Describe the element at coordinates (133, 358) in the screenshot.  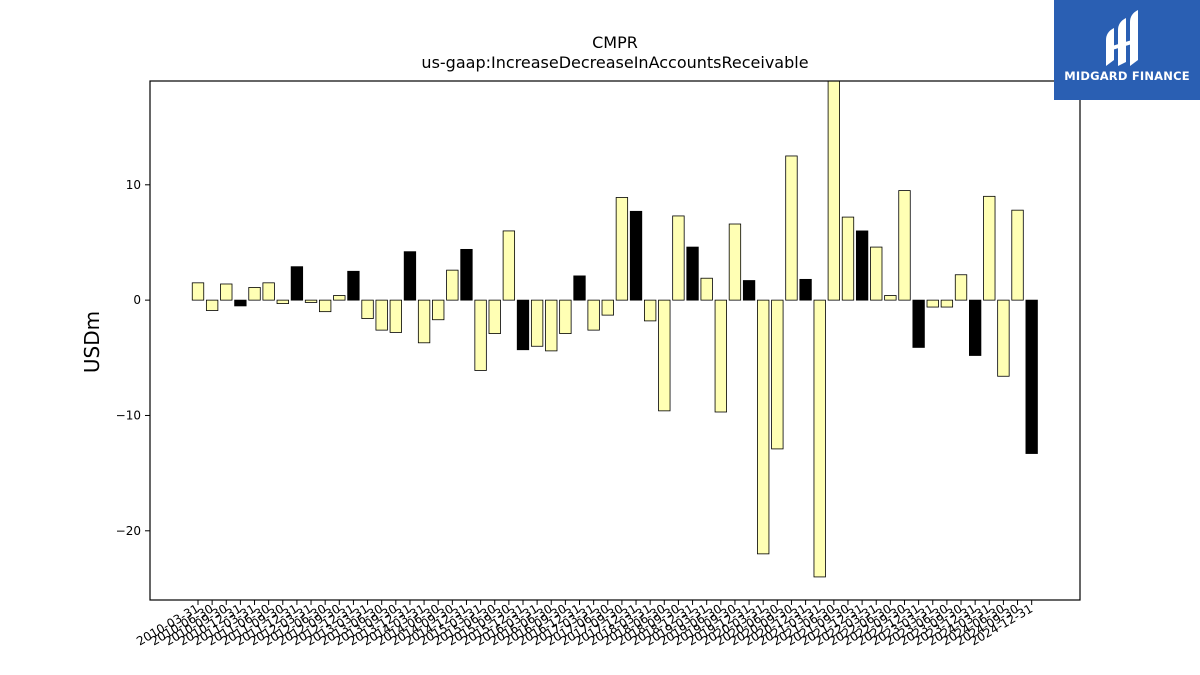
I see `y-axis: −20 −10 0 10` at that location.